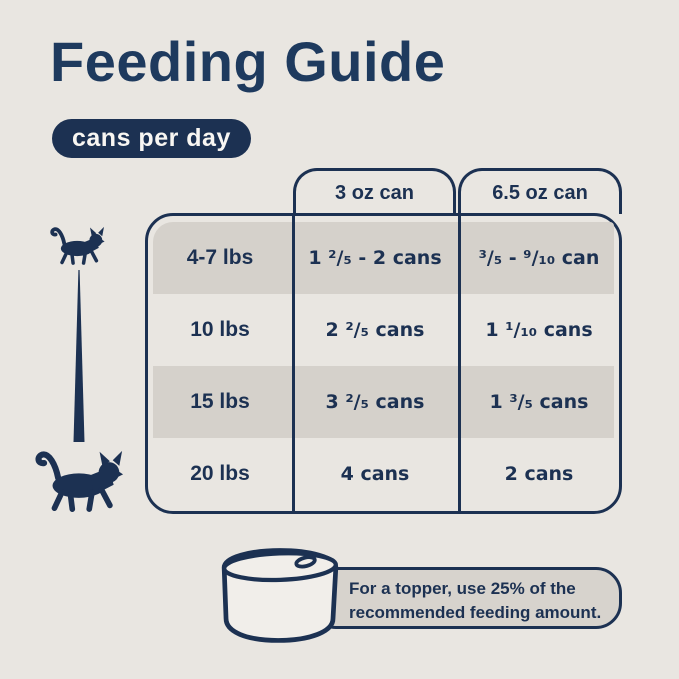 The height and width of the screenshot is (679, 679). I want to click on weight-cell: 4-7 lbs, so click(220, 257).